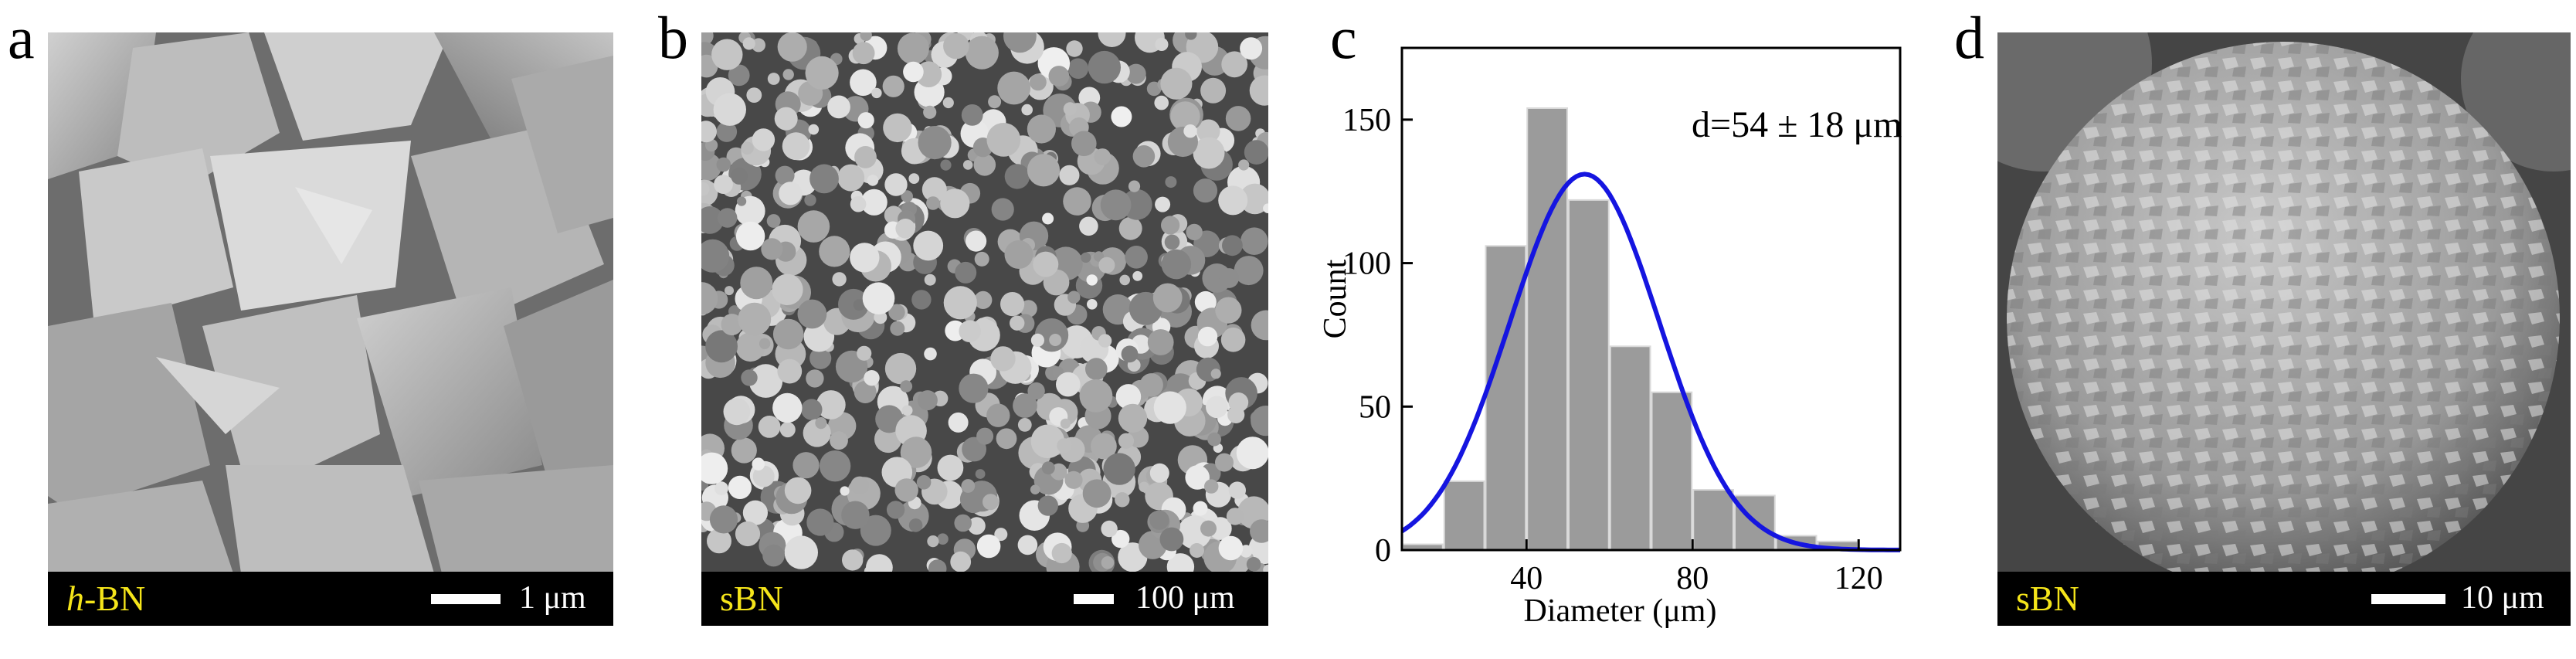 The image size is (2576, 659). What do you see at coordinates (1969, 37) in the screenshot?
I see `panel-letter-d: d` at bounding box center [1969, 37].